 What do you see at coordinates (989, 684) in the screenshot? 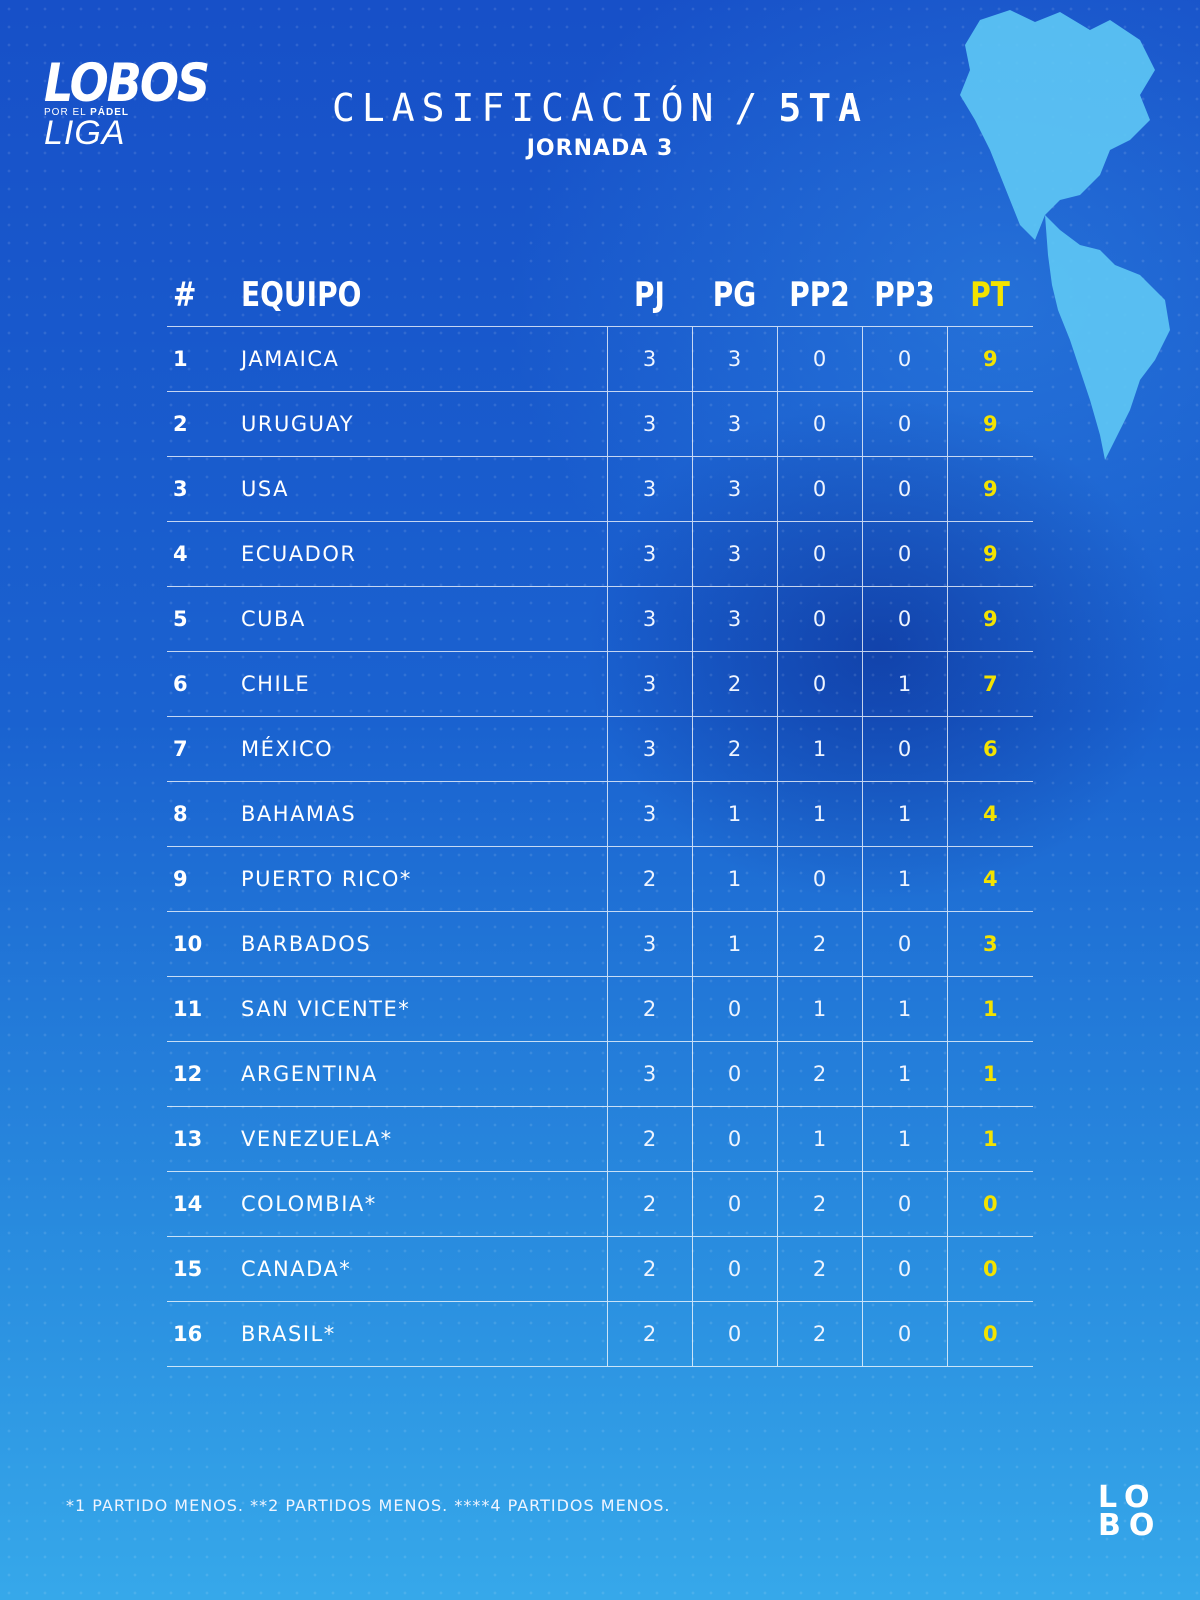
I see `cell-pt: 7` at bounding box center [989, 684].